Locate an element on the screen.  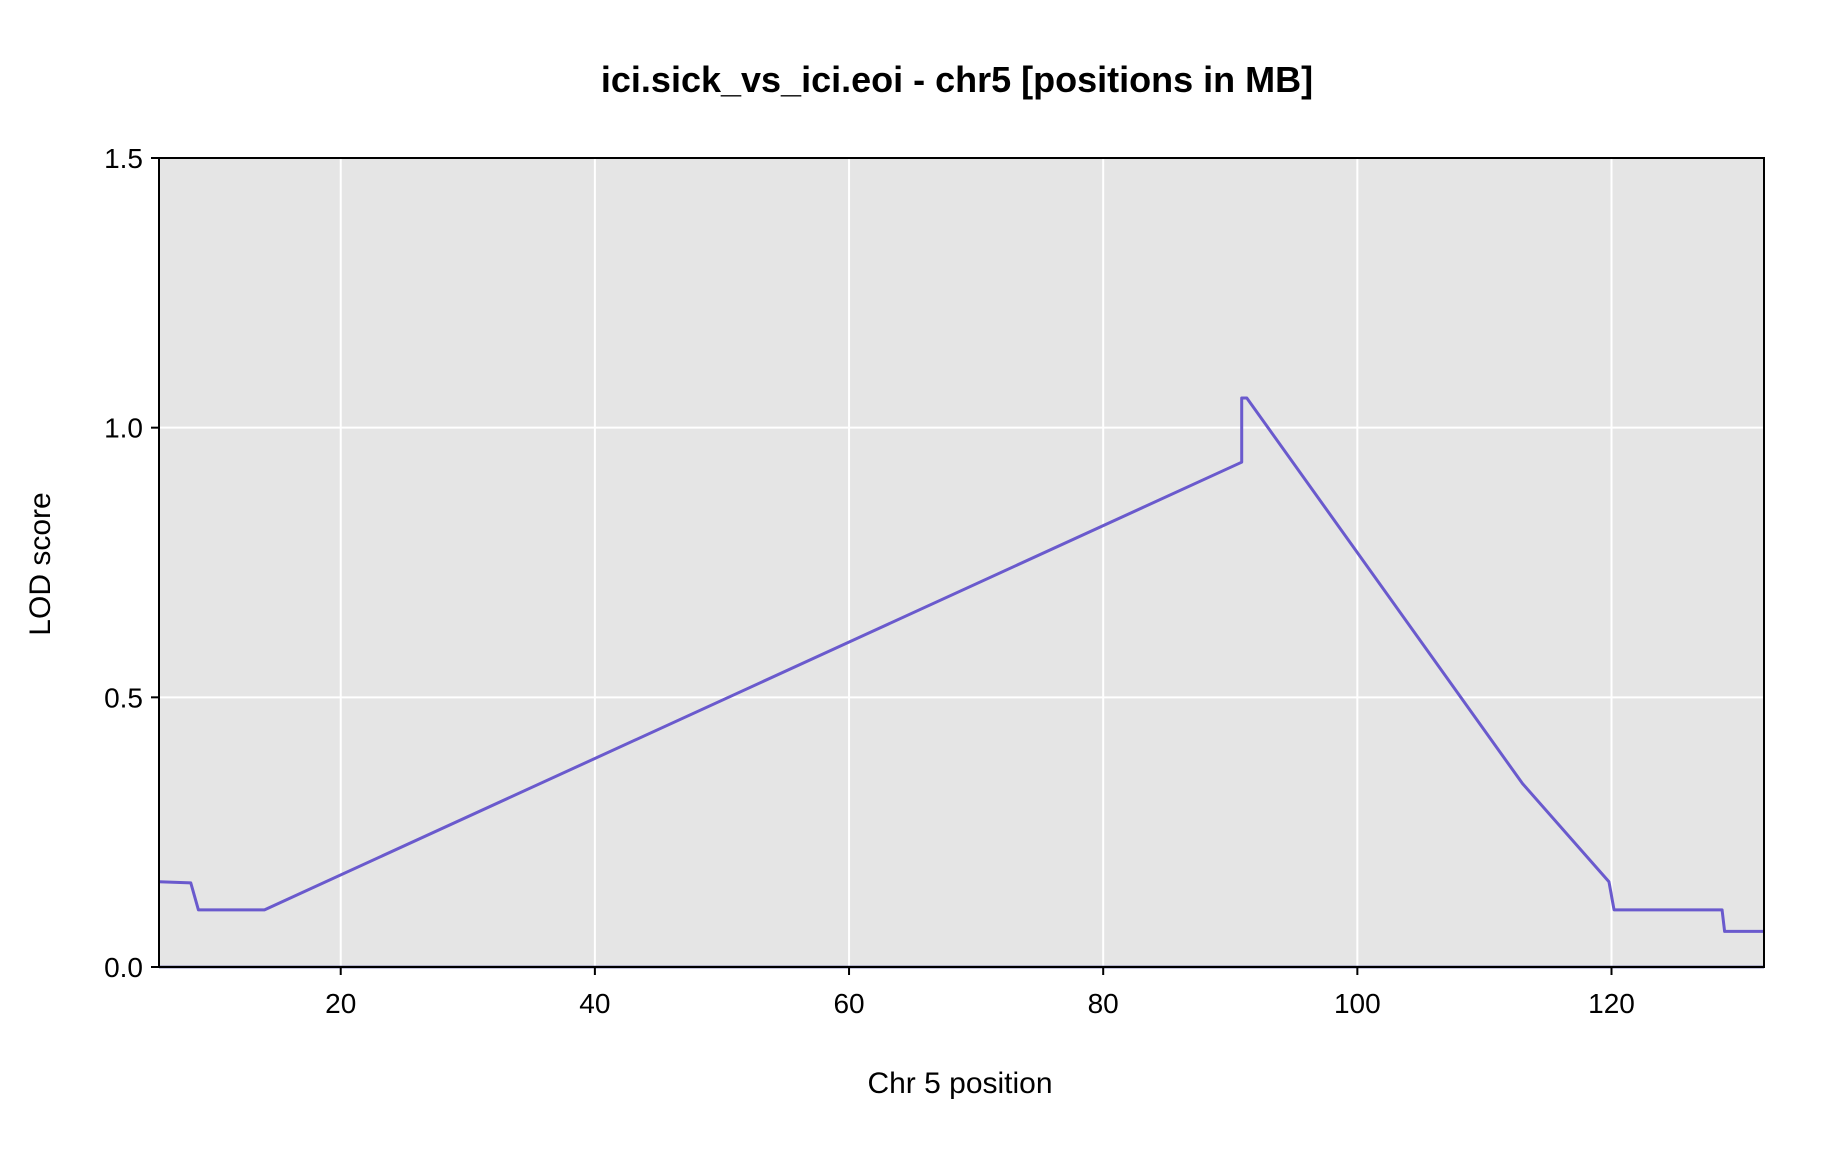
y-tick-label: 1.5 is located at coordinates (123, 158).